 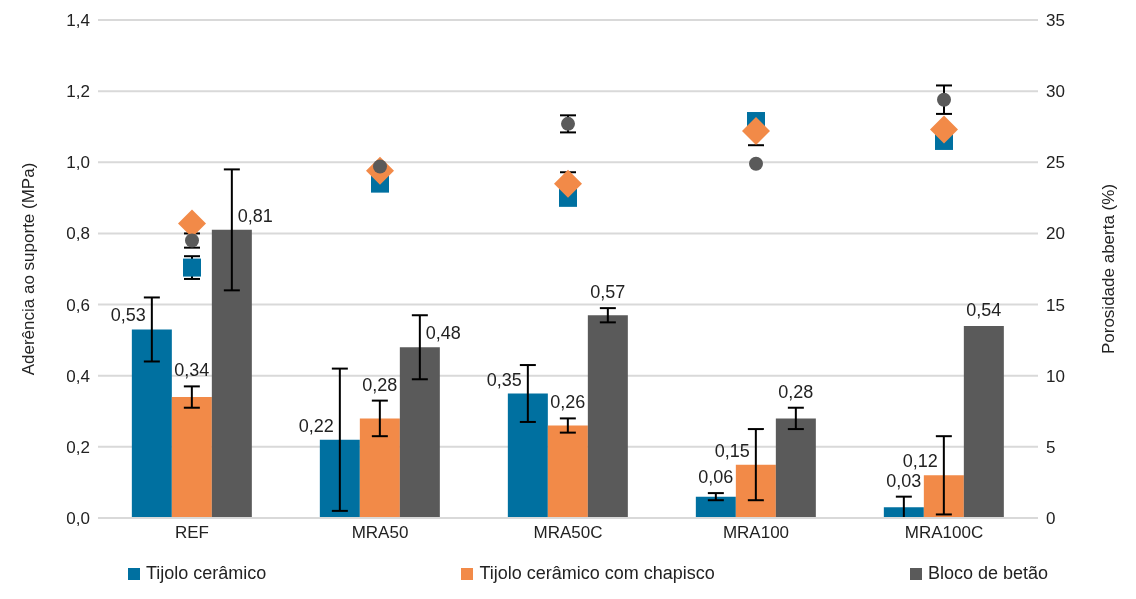 I want to click on y-tick-label: 0,8, so click(x=78, y=234).